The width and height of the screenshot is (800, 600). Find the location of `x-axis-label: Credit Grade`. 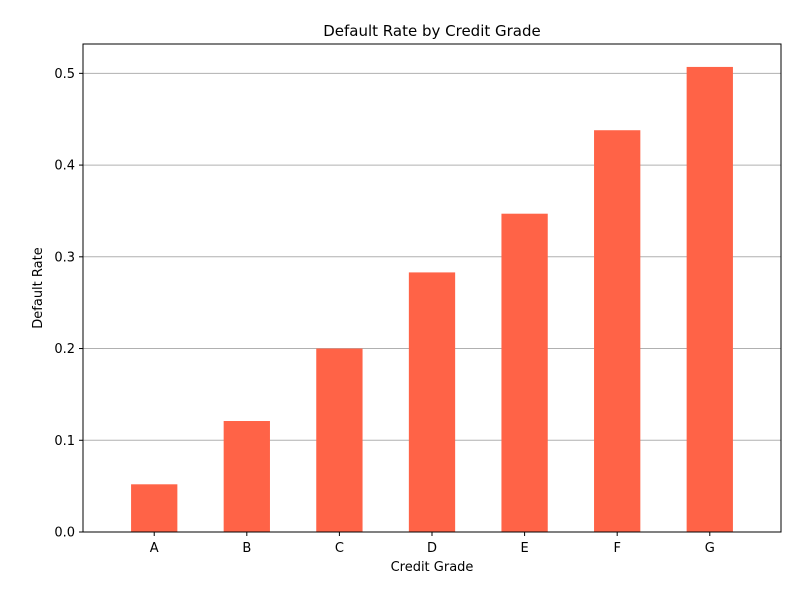

x-axis-label: Credit Grade is located at coordinates (432, 567).